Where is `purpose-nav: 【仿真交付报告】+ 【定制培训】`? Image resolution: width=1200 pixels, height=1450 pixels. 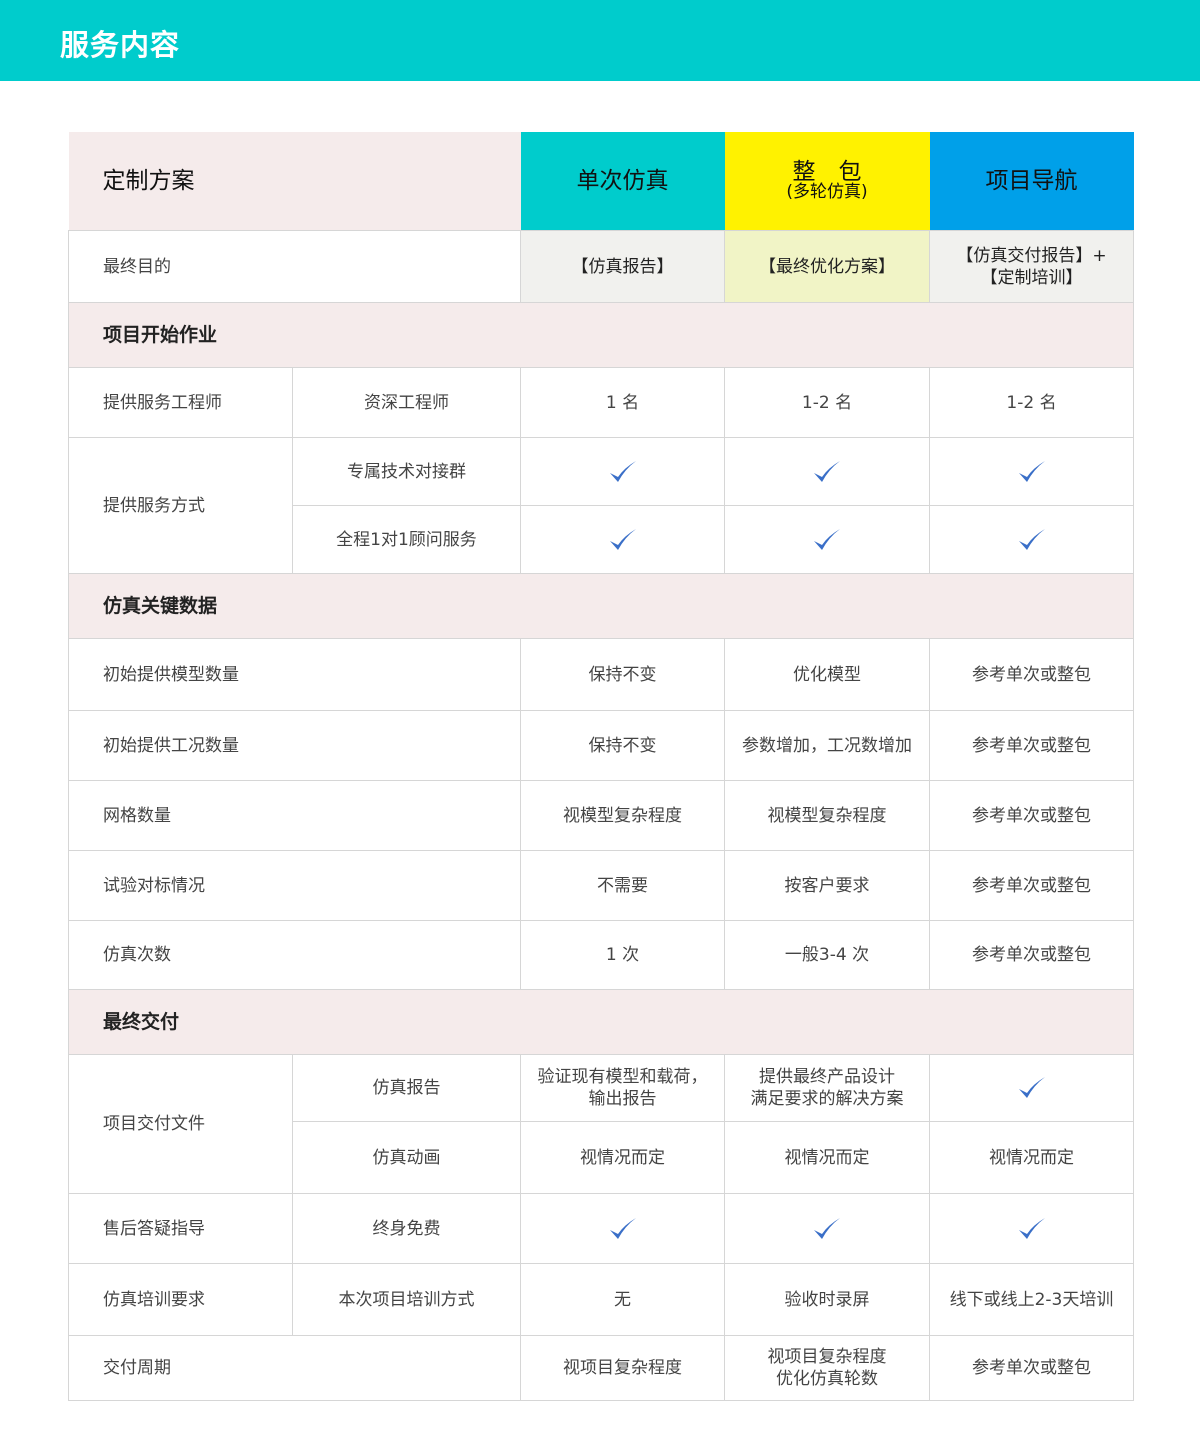
purpose-nav: 【仿真交付报告】+ 【定制培训】 is located at coordinates (1031, 266).